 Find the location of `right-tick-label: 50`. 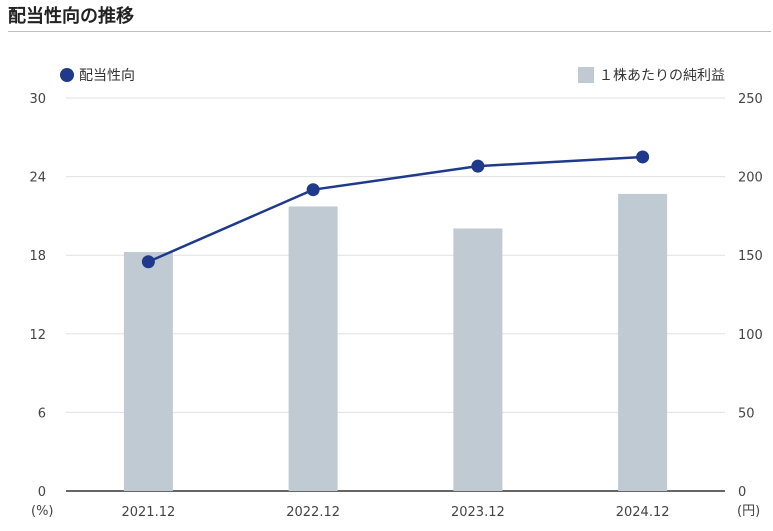

right-tick-label: 50 is located at coordinates (746, 413).